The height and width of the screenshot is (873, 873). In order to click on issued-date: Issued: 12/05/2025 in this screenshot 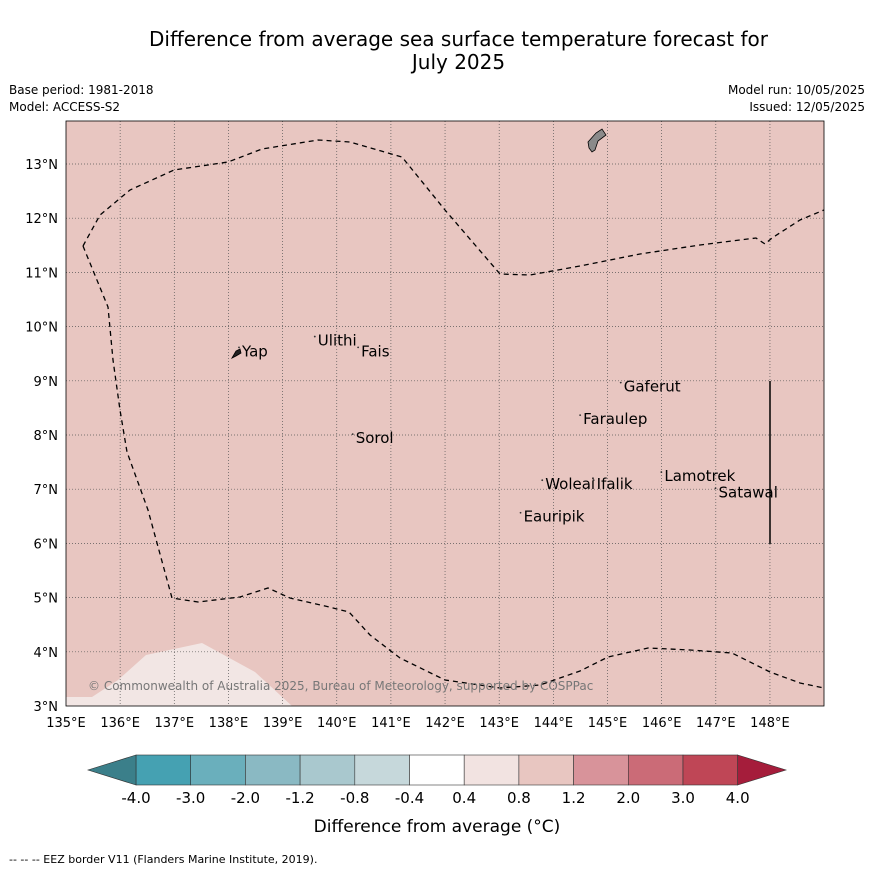, I will do `click(807, 107)`.